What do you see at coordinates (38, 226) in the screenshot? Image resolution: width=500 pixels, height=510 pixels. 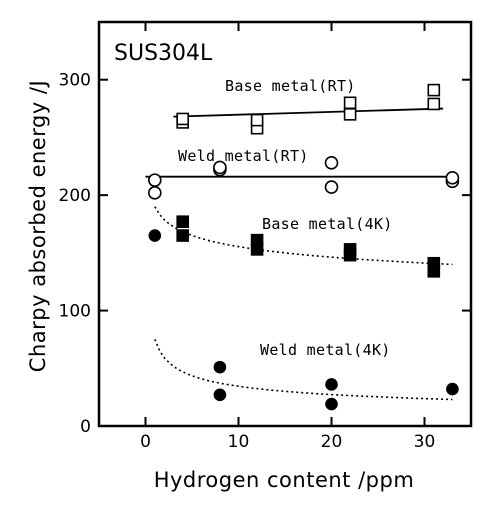 I see `y-axis-title: Charpy absorbed energy /J` at bounding box center [38, 226].